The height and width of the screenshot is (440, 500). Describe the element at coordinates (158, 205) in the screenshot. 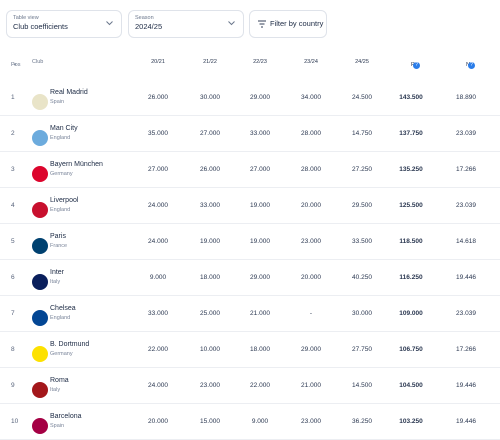

I see `season-points: 24.000` at that location.